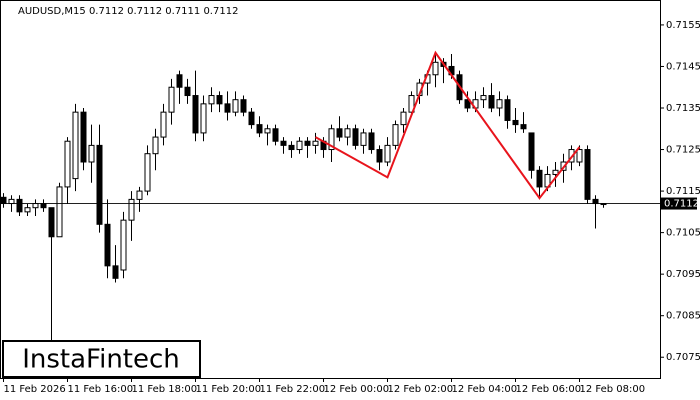 This screenshot has height=400, width=700. I want to click on logo-box, so click(101, 359).